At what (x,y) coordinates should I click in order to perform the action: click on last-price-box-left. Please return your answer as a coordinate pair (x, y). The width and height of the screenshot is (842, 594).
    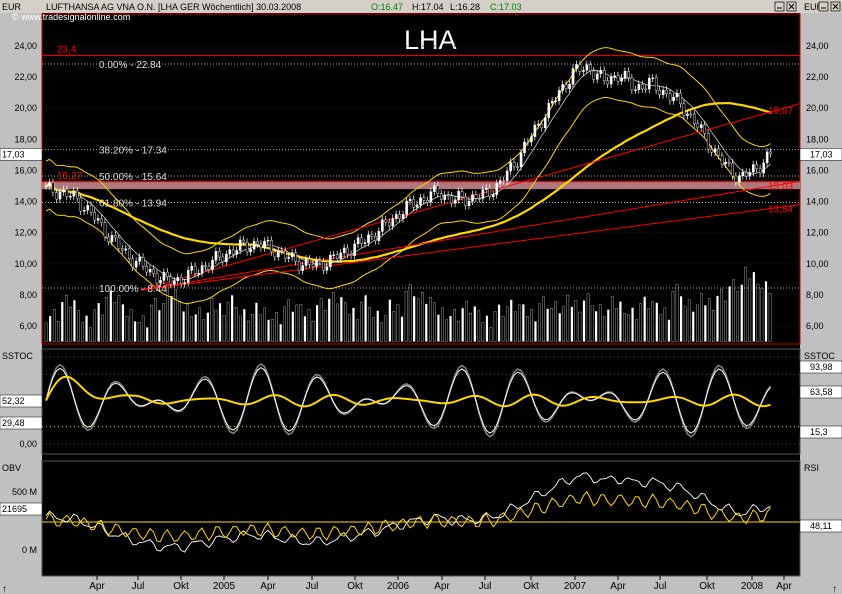
    Looking at the image, I should click on (21, 154).